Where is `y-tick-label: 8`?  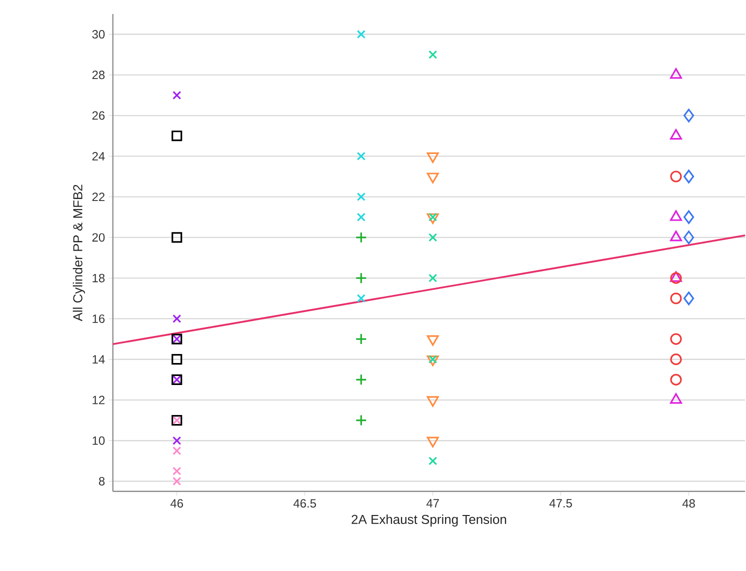 y-tick-label: 8 is located at coordinates (101, 481).